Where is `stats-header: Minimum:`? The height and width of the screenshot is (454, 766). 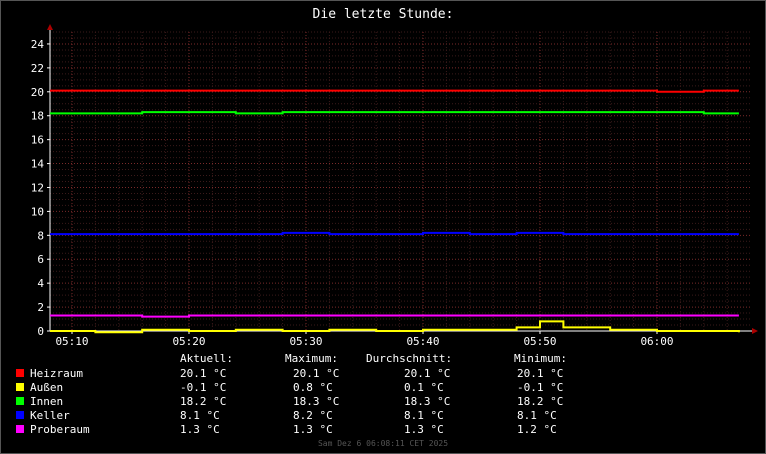
stats-header: Minimum: is located at coordinates (540, 358).